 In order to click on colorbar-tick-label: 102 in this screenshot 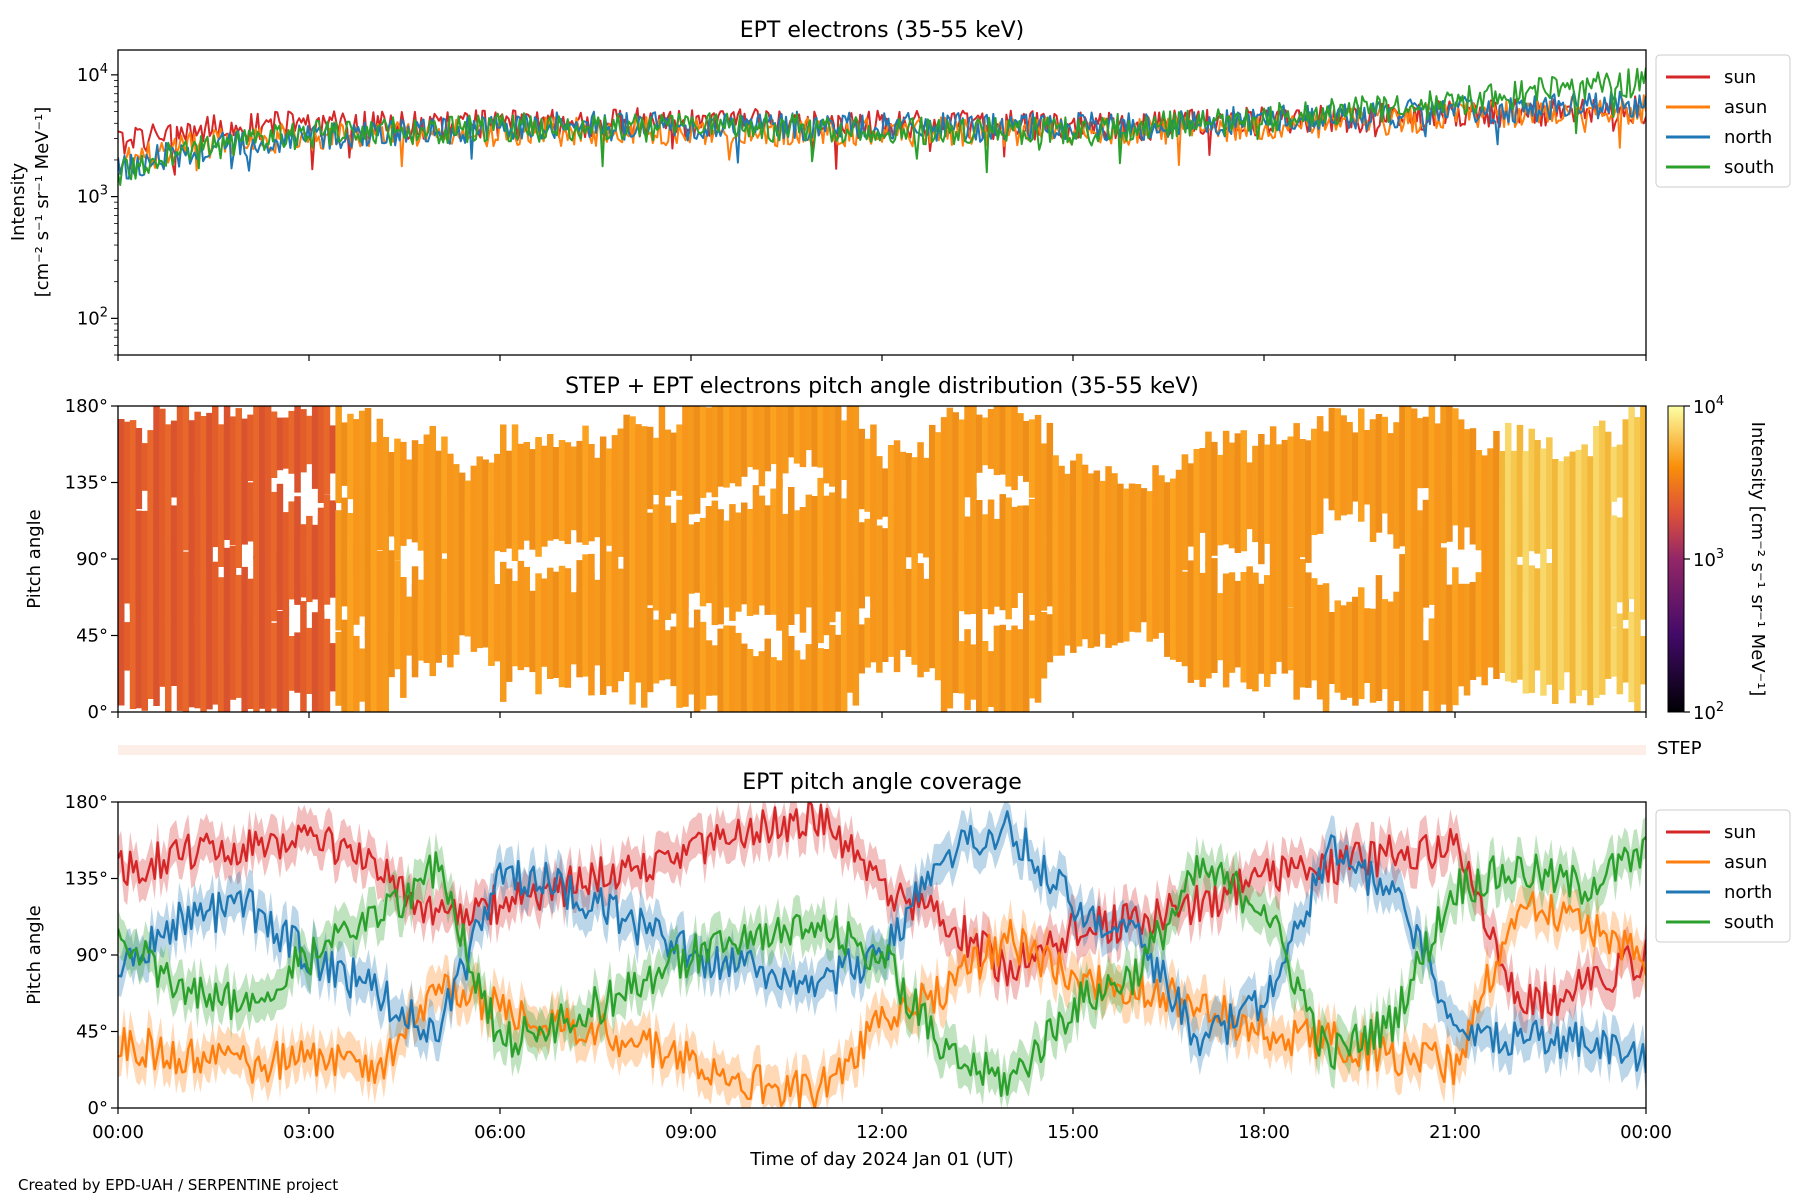, I will do `click(1708, 712)`.